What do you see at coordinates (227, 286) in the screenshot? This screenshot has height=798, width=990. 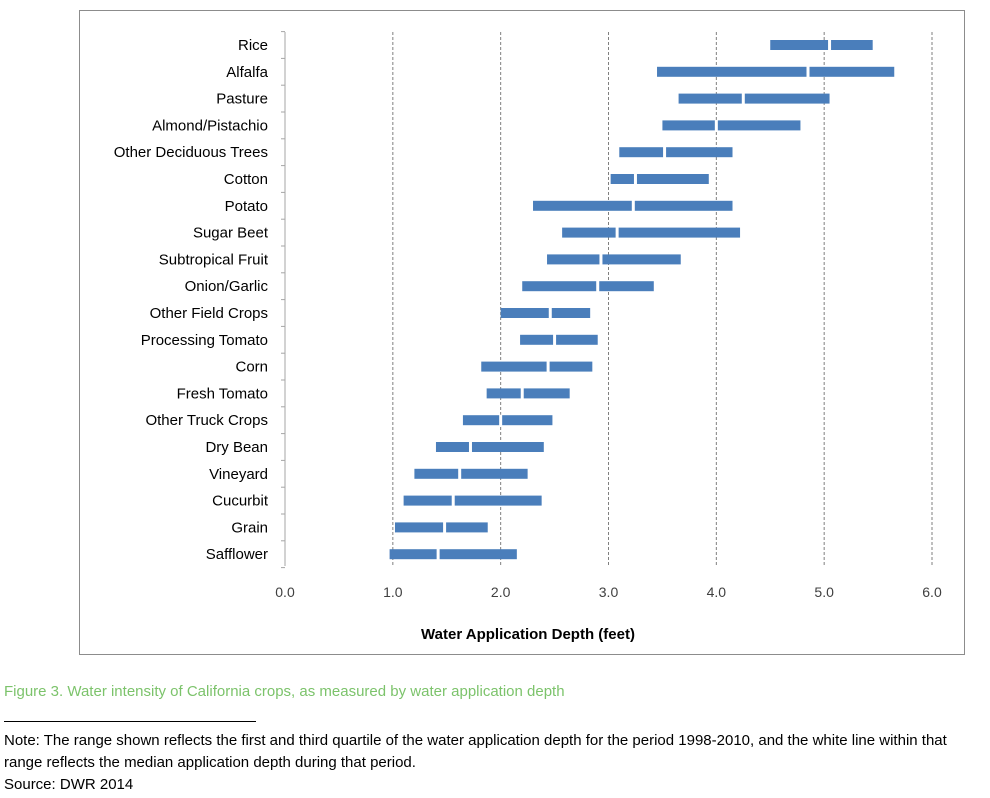 I see `crop-label: Onion/Garlic` at bounding box center [227, 286].